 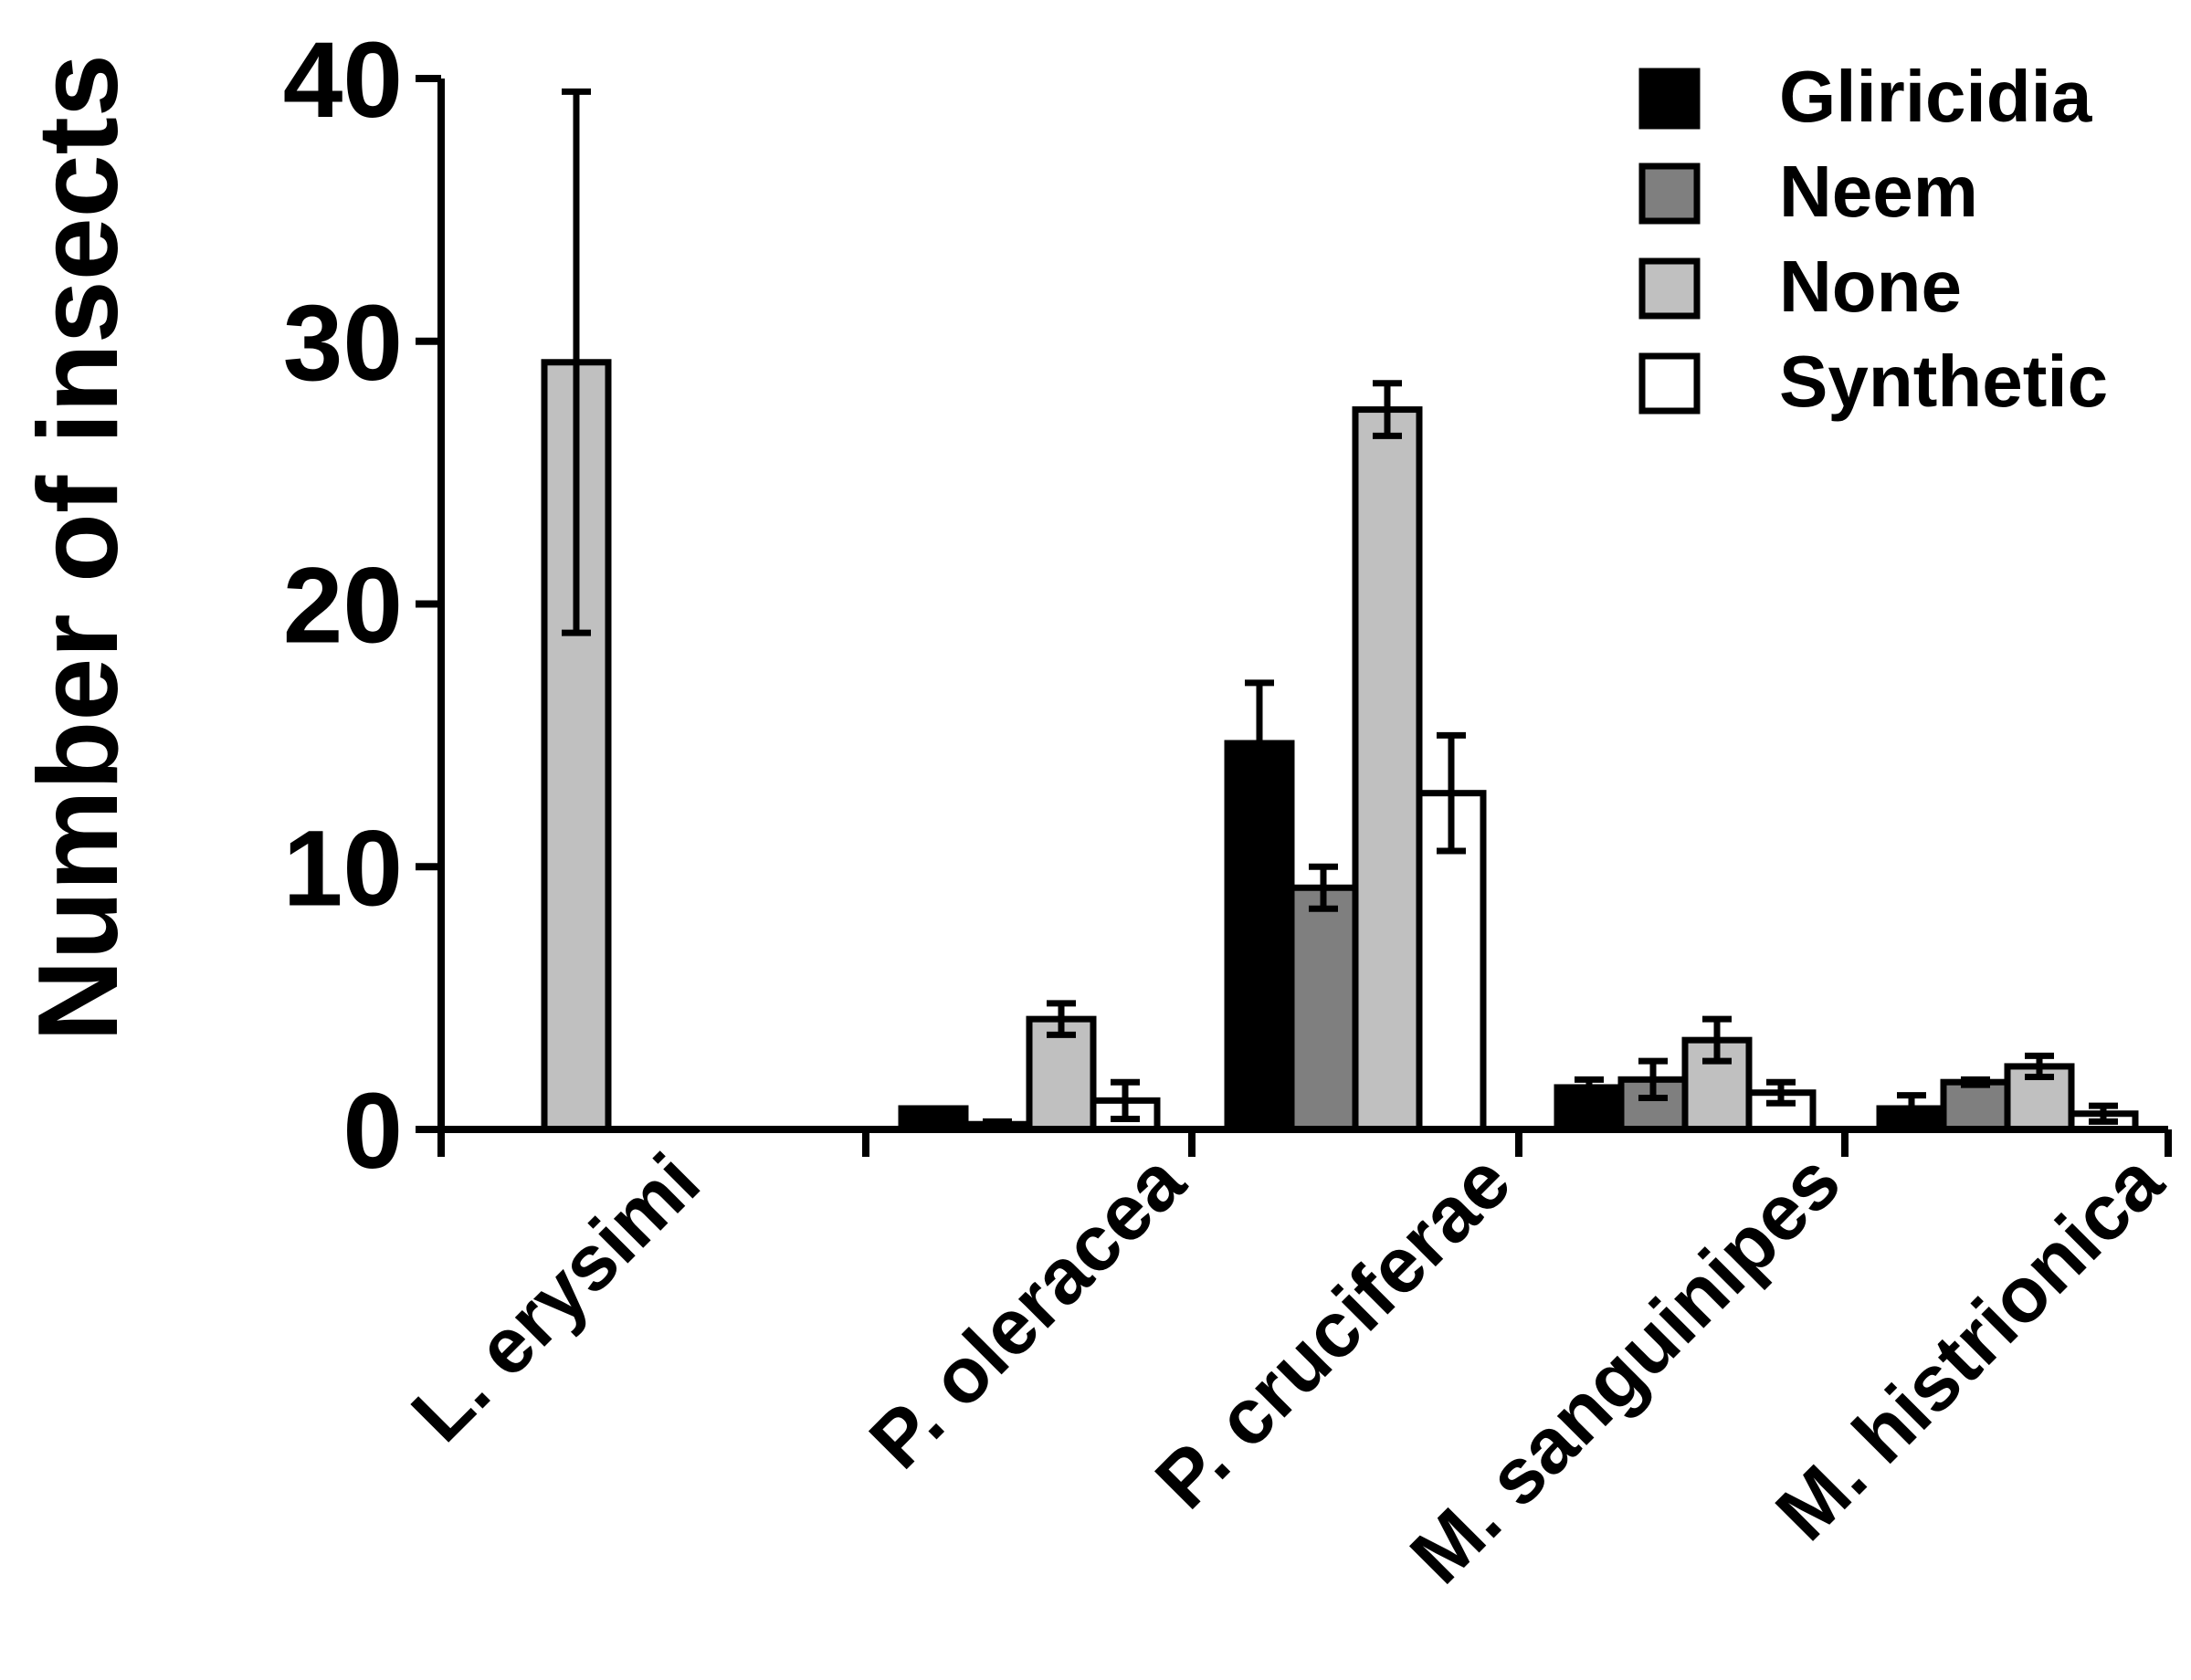 What do you see at coordinates (1873, 239) in the screenshot?
I see `legend: Gliricidia Neem None Synthetic` at bounding box center [1873, 239].